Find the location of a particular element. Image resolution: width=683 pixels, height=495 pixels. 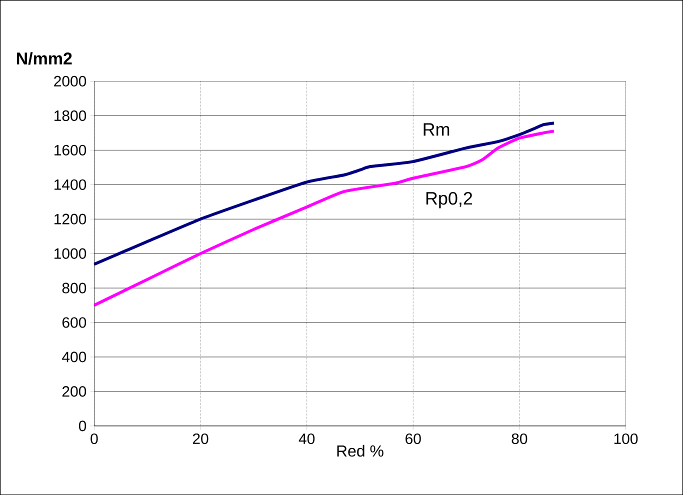

x-axis-title: Red % is located at coordinates (360, 450).